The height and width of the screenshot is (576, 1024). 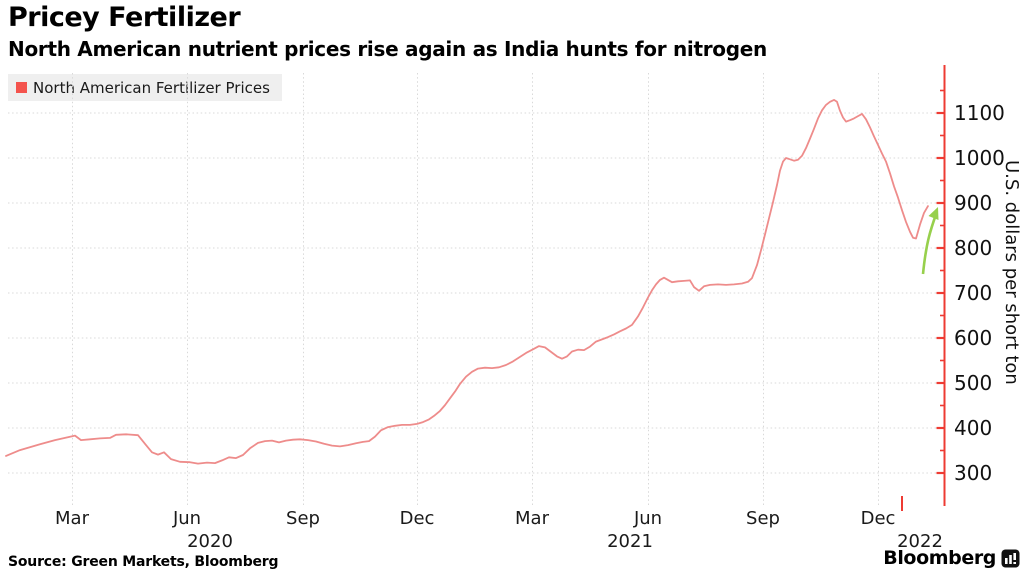 What do you see at coordinates (187, 518) in the screenshot?
I see `x-tick-label-1-jun: Jun` at bounding box center [187, 518].